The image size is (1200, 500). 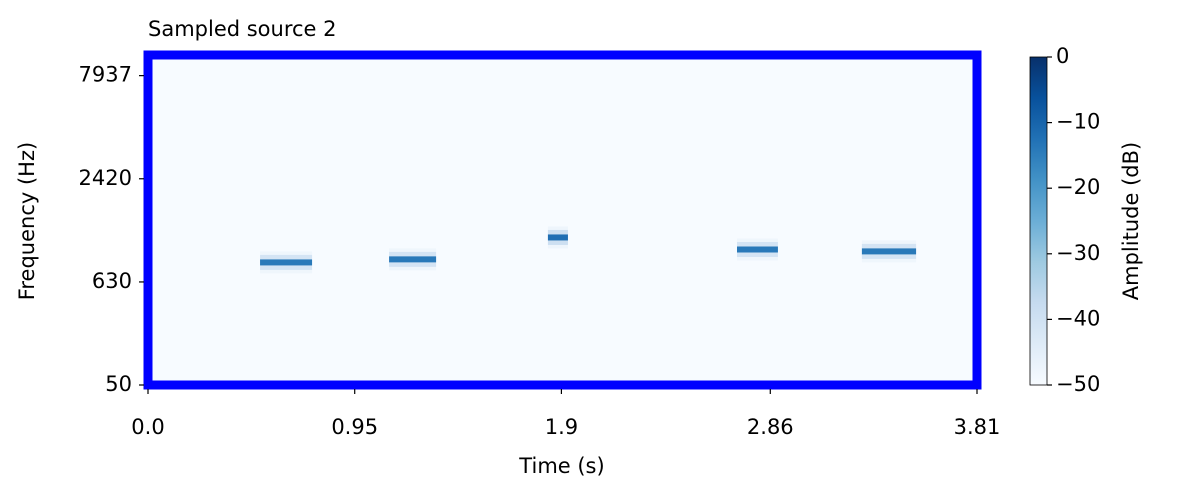 What do you see at coordinates (354, 427) in the screenshot?
I see `x-tick-label: 0.95` at bounding box center [354, 427].